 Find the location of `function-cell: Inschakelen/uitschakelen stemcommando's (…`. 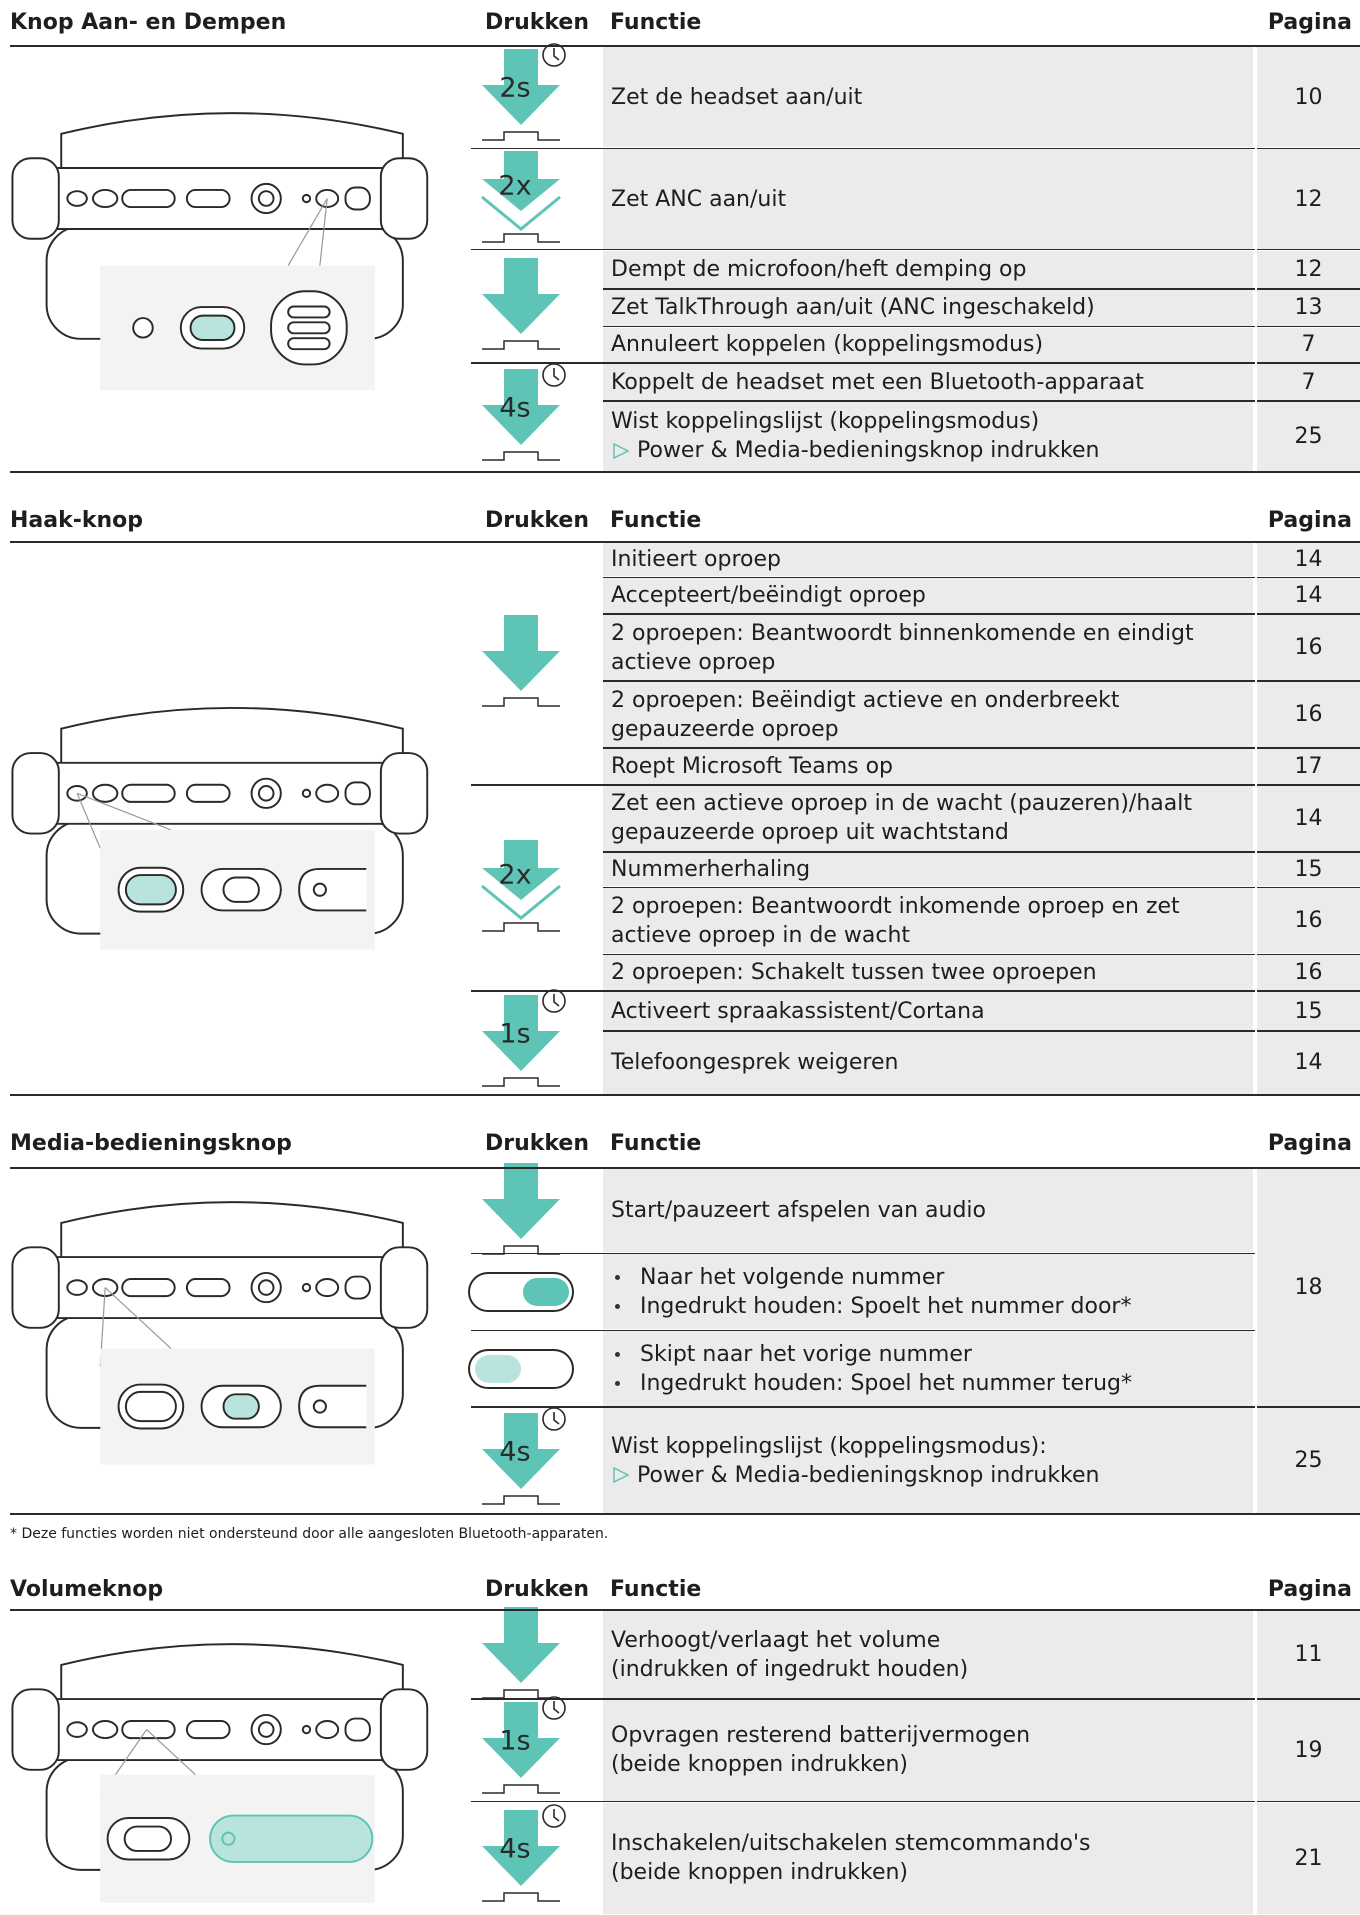

function-cell: Inschakelen/uitschakelen stemcommando's (… is located at coordinates (928, 1858).